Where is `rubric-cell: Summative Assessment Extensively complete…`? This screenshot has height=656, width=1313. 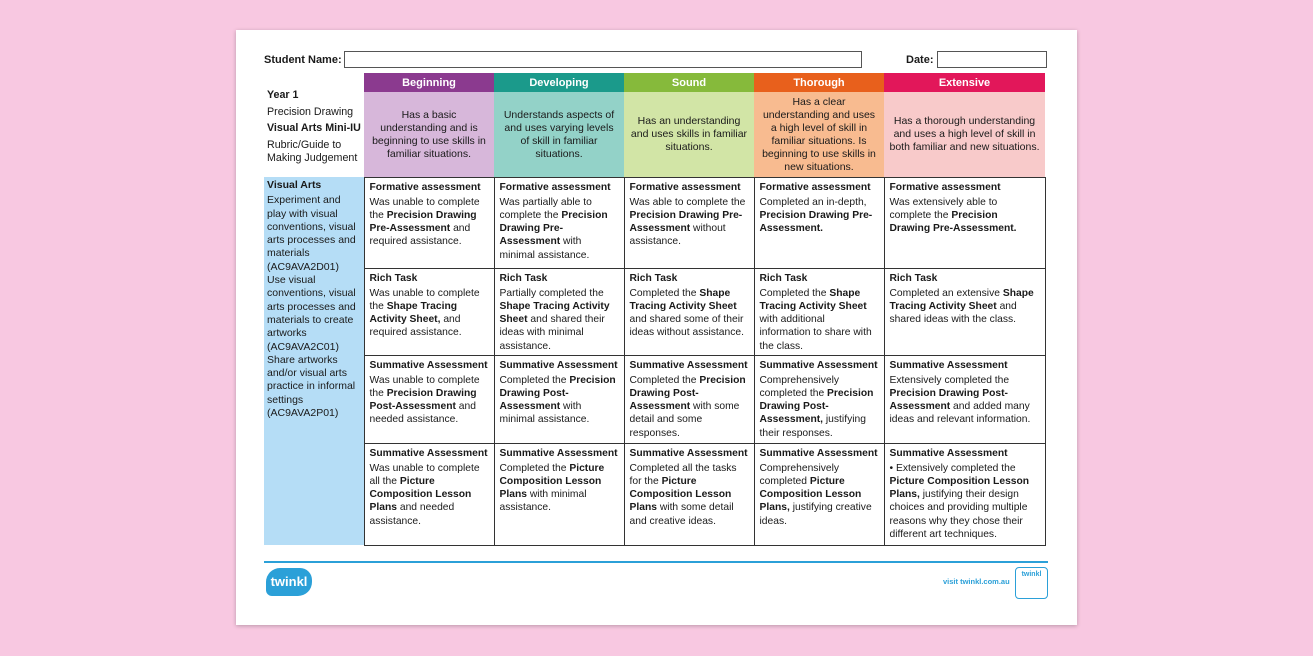
rubric-cell: Summative Assessment Extensively complete… is located at coordinates (964, 399).